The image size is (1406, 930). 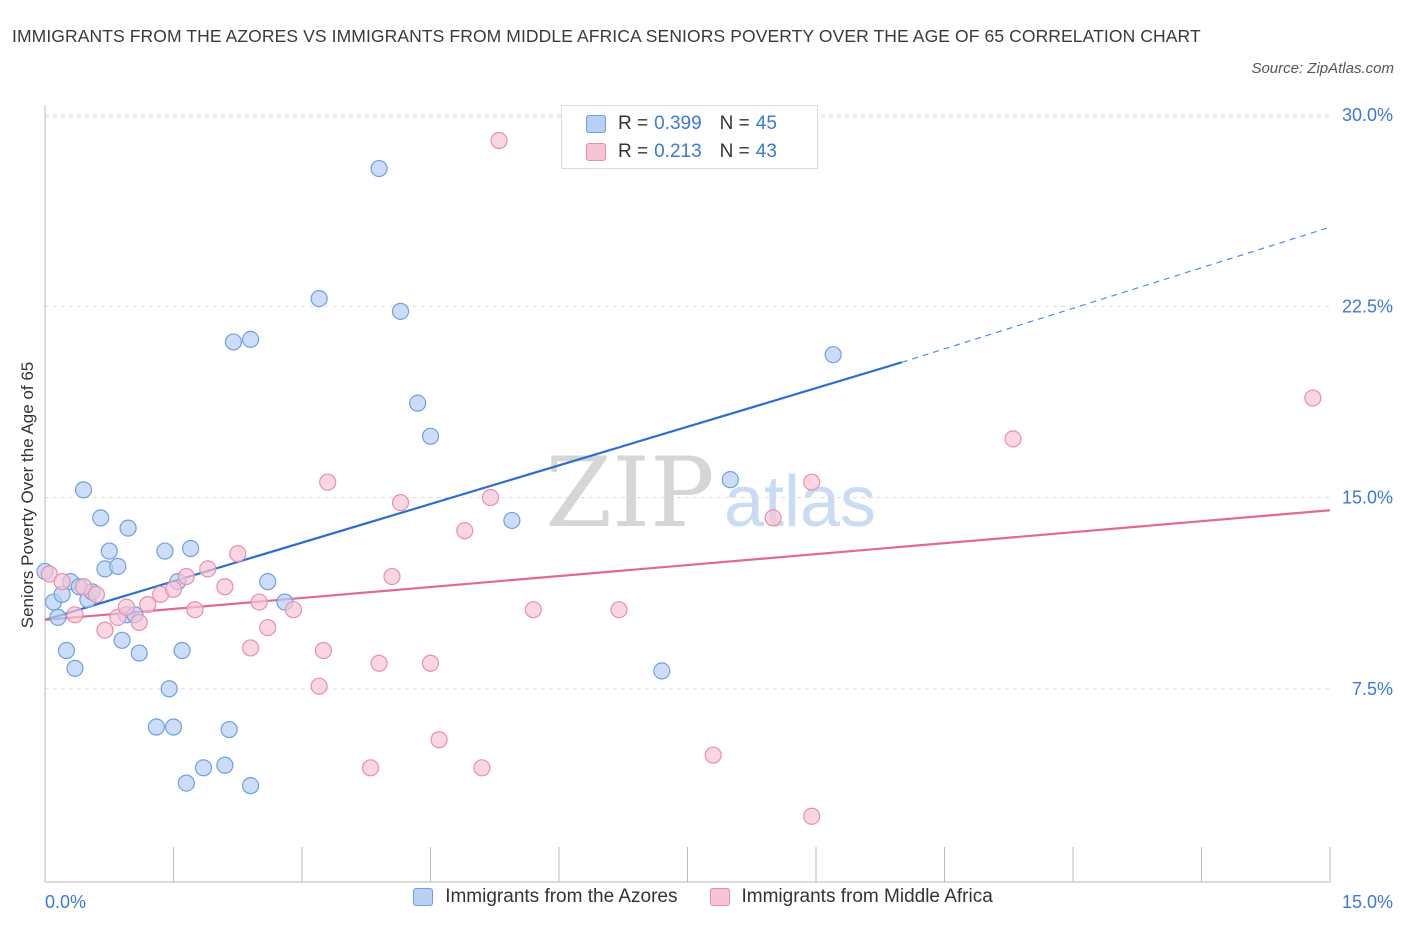 What do you see at coordinates (423, 897) in the screenshot?
I see `azores-legend-swatch` at bounding box center [423, 897].